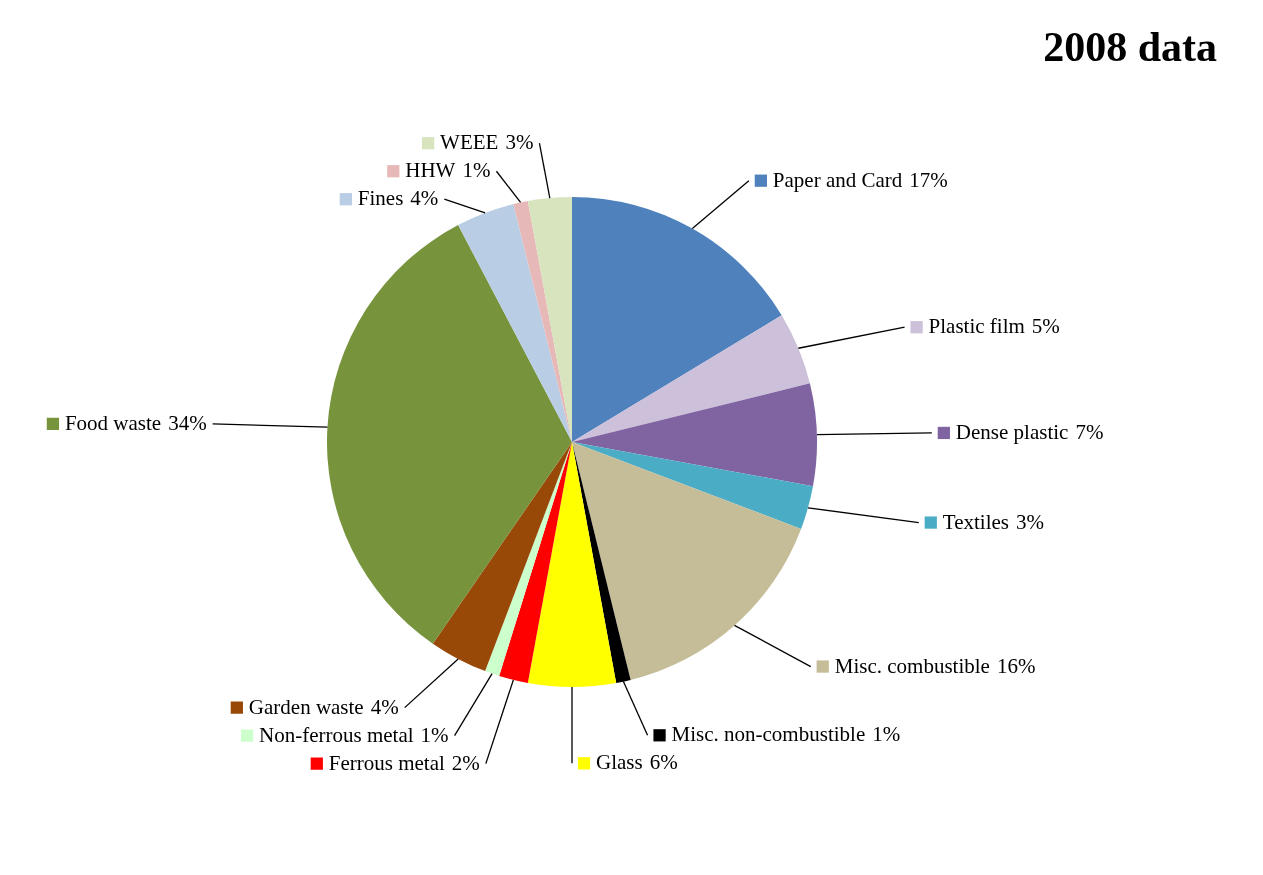 The height and width of the screenshot is (875, 1263). Describe the element at coordinates (387, 762) in the screenshot. I see `legend-label: Ferrous metal` at that location.